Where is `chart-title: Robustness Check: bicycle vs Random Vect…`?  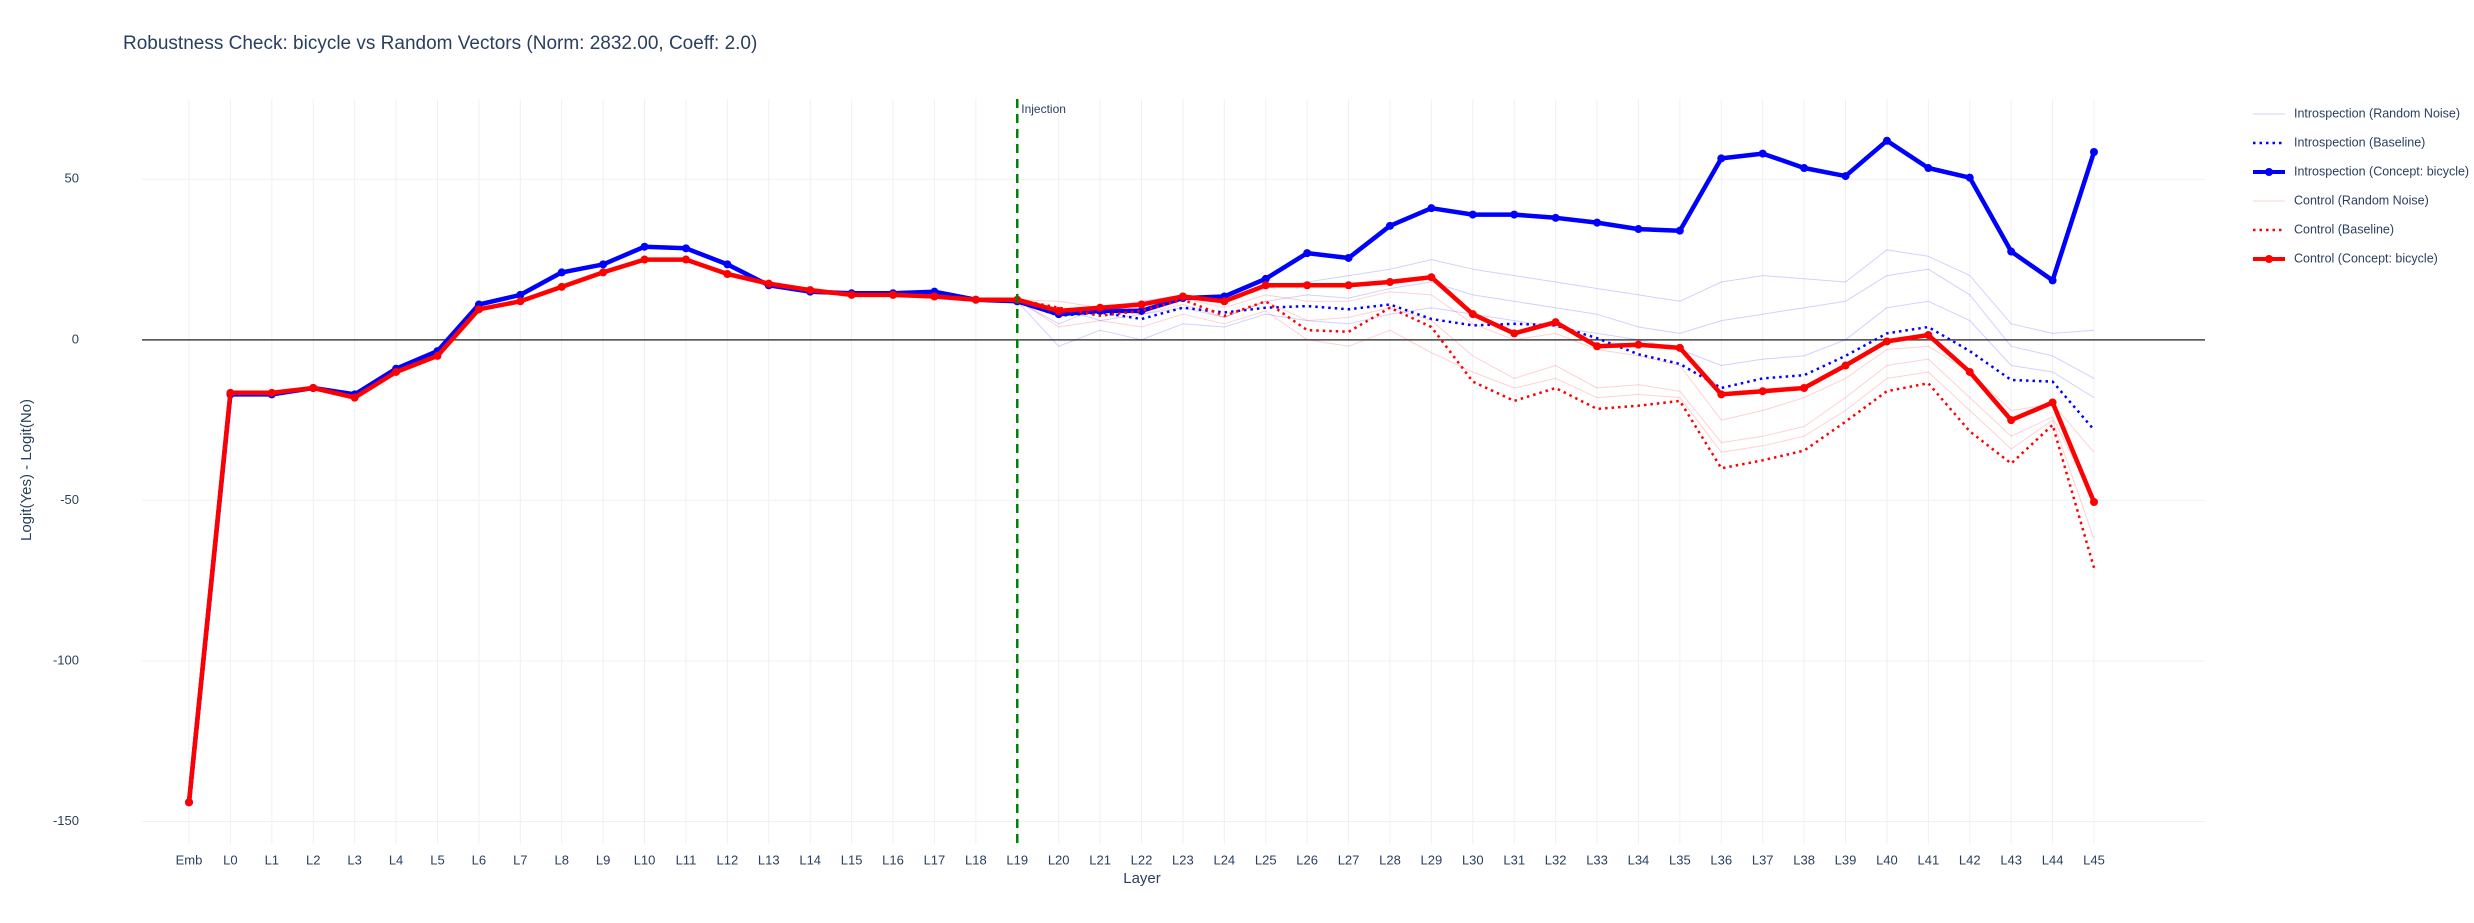 chart-title: Robustness Check: bicycle vs Random Vect… is located at coordinates (440, 43).